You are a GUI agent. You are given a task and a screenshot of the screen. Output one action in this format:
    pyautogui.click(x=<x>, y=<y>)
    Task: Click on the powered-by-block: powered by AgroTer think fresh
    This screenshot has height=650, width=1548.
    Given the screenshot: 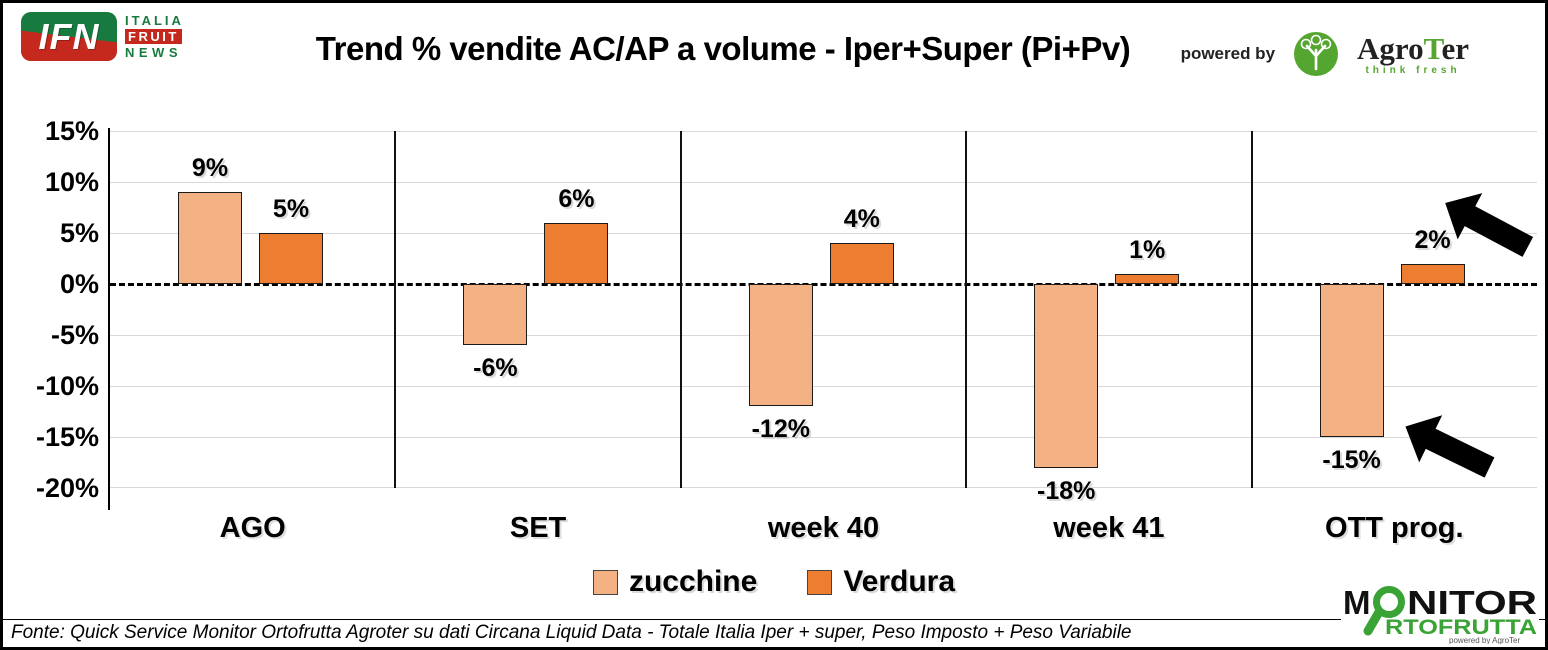 What is the action you would take?
    pyautogui.click(x=1325, y=54)
    